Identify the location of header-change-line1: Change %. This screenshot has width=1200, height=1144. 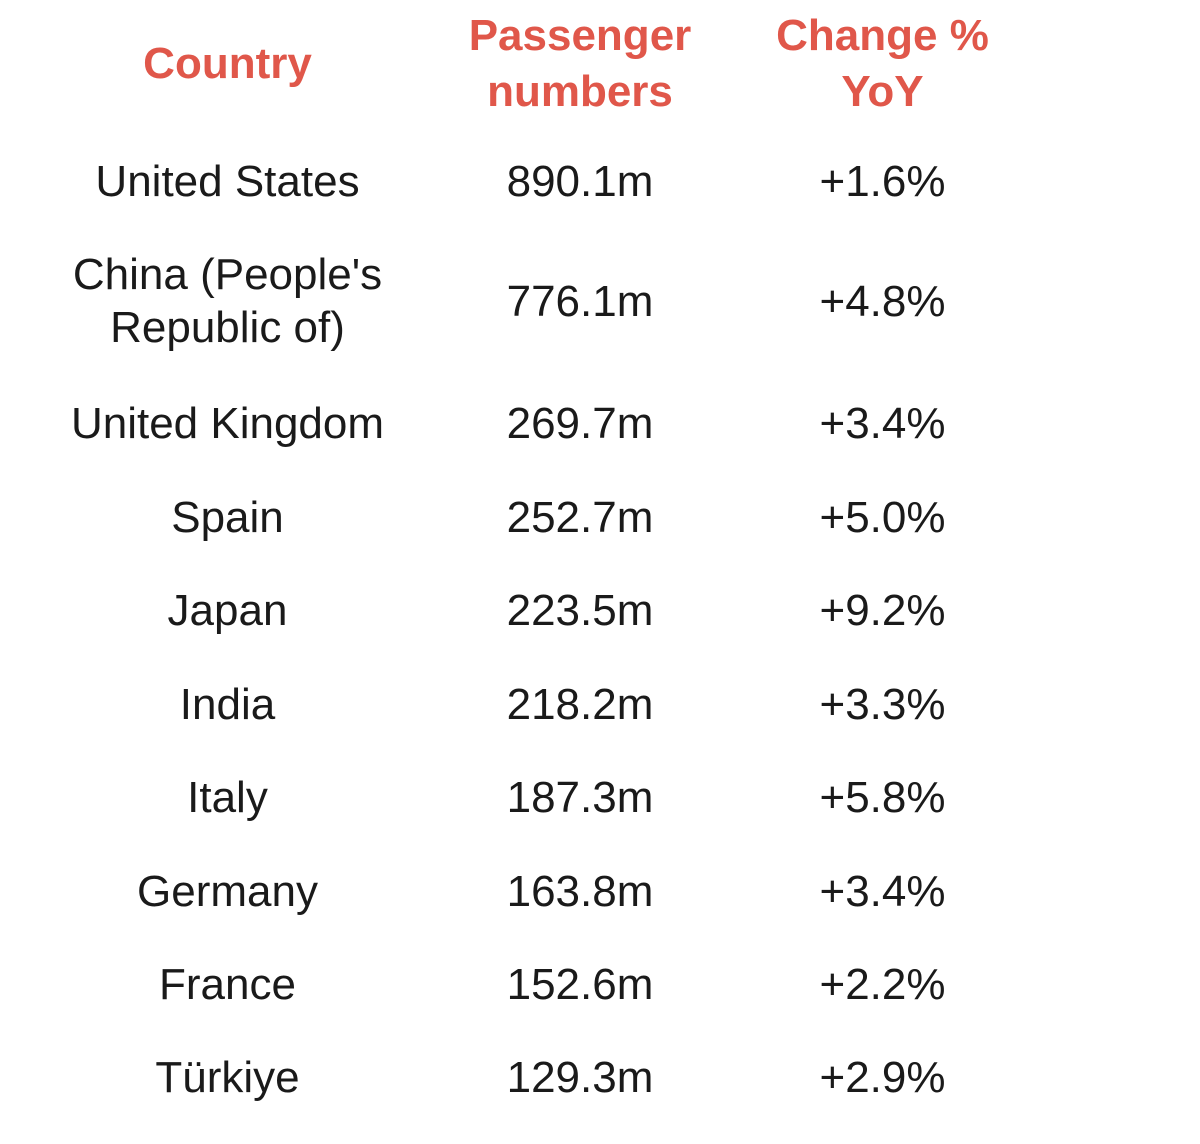
(882, 35).